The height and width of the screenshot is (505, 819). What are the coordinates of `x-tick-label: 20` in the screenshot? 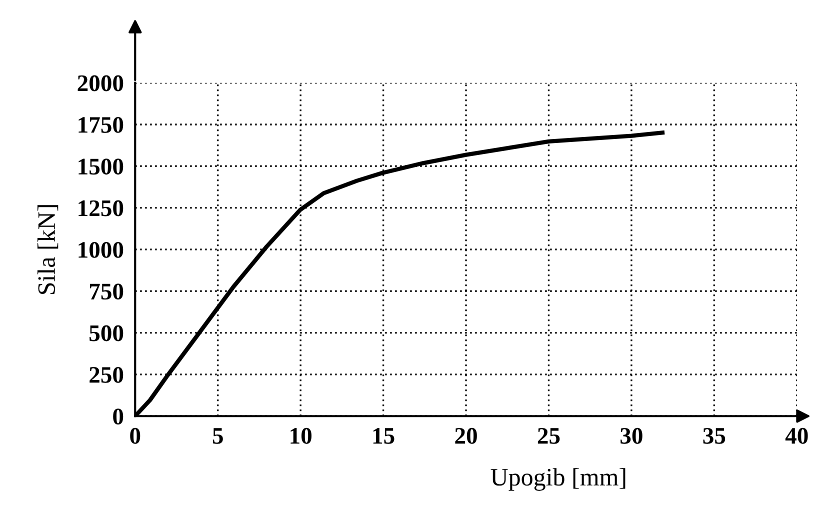 It's located at (466, 436).